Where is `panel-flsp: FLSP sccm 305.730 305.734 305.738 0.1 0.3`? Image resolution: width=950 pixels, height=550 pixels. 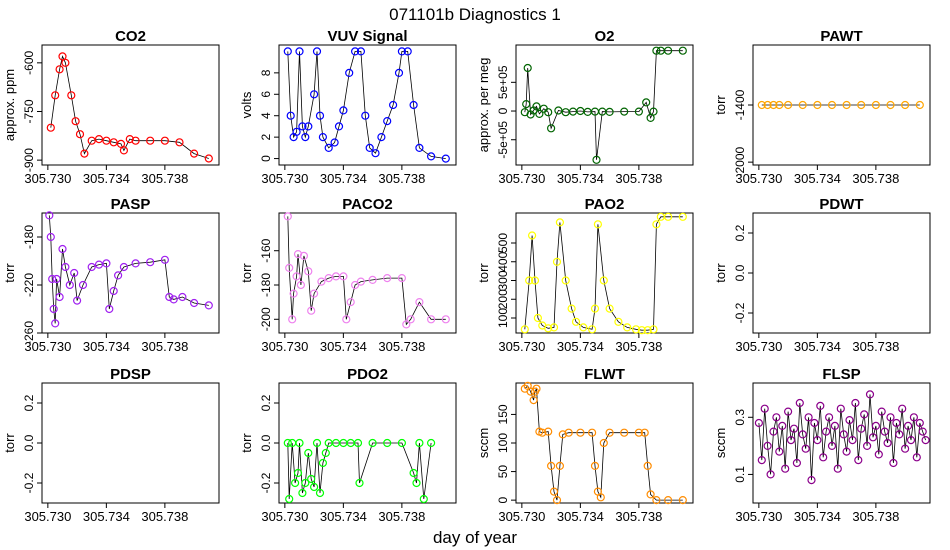
panel-flsp: FLSP sccm 305.730 305.734 305.738 0.1 0.3 is located at coordinates (822, 445).